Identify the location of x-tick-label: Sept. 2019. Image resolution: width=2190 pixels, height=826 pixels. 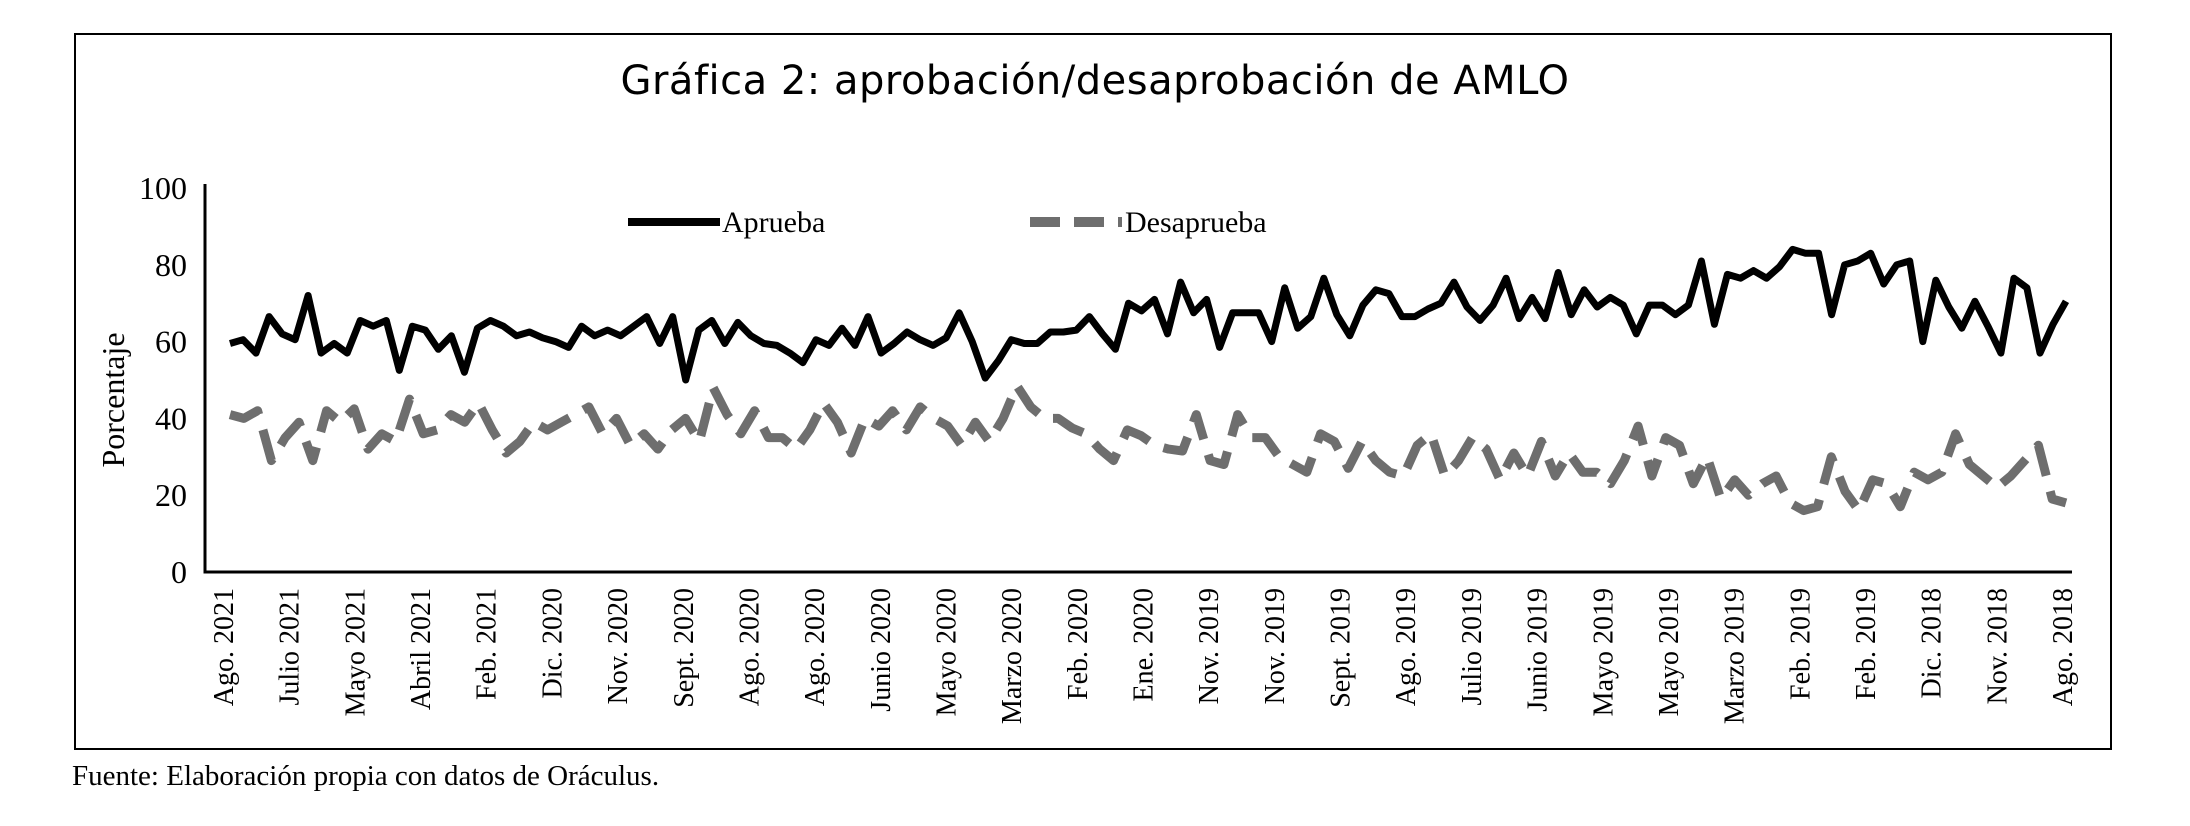
(1341, 648).